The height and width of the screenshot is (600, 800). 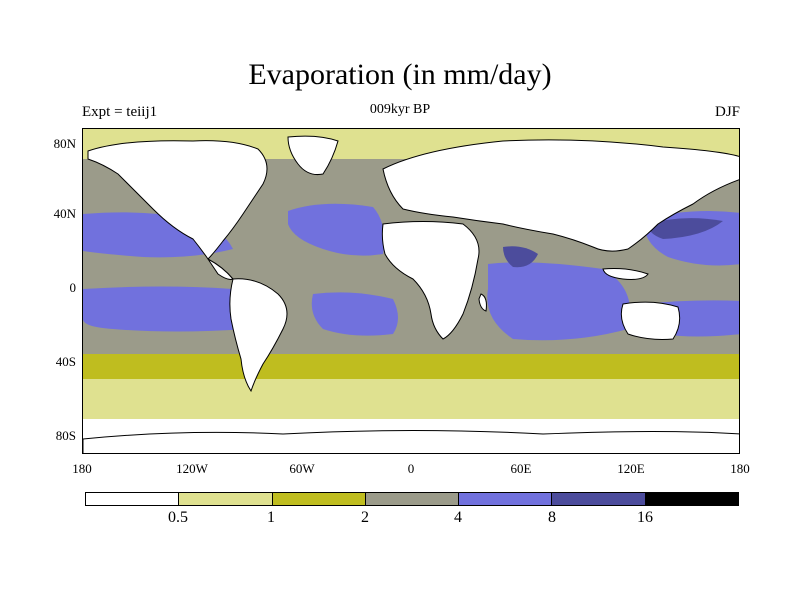 What do you see at coordinates (365, 517) in the screenshot?
I see `colorbar-label: 2` at bounding box center [365, 517].